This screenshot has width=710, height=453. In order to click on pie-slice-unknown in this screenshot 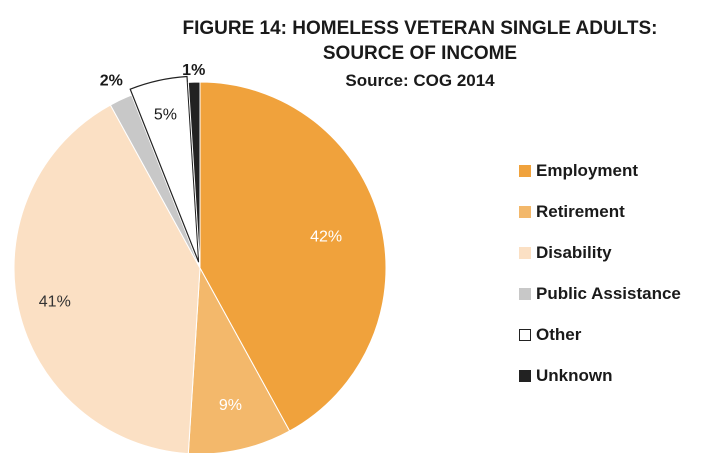, I will do `click(194, 175)`.